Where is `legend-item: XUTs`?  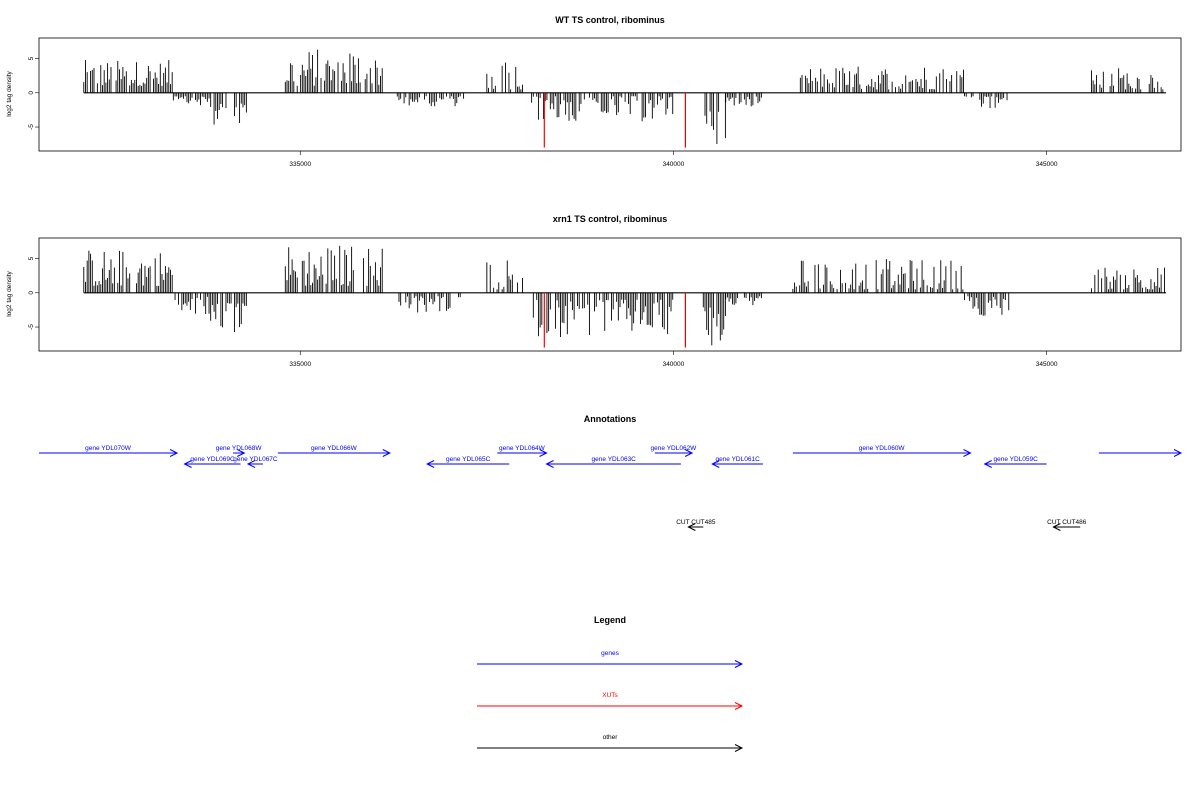 legend-item: XUTs is located at coordinates (610, 701).